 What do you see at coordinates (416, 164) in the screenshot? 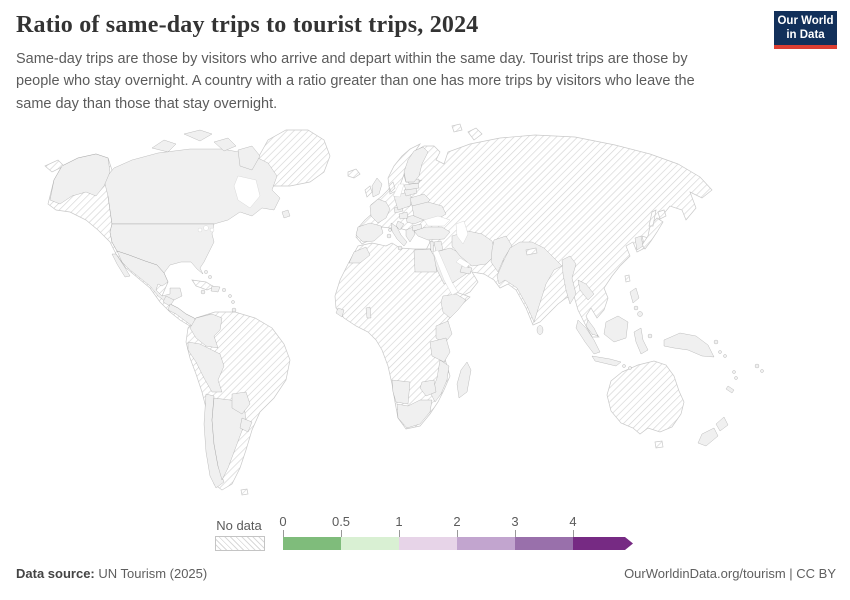
I see `region-finland` at bounding box center [416, 164].